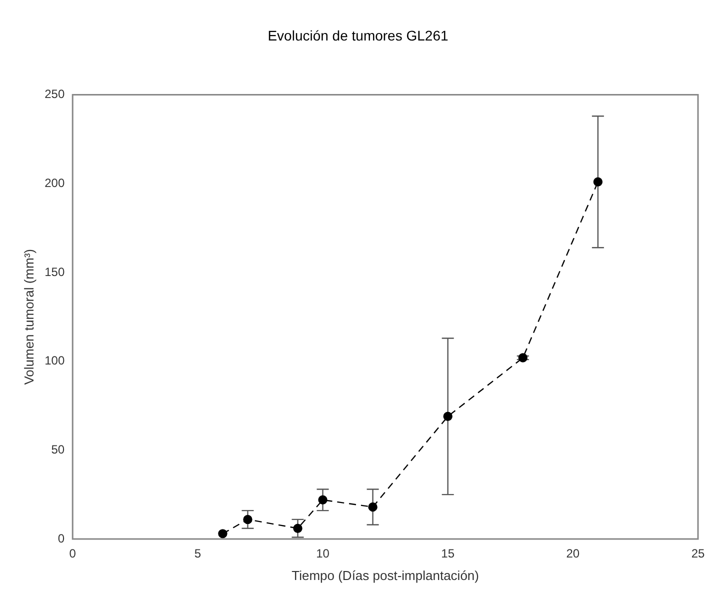 This screenshot has width=718, height=612. I want to click on y-tick-label: 50, so click(58, 449).